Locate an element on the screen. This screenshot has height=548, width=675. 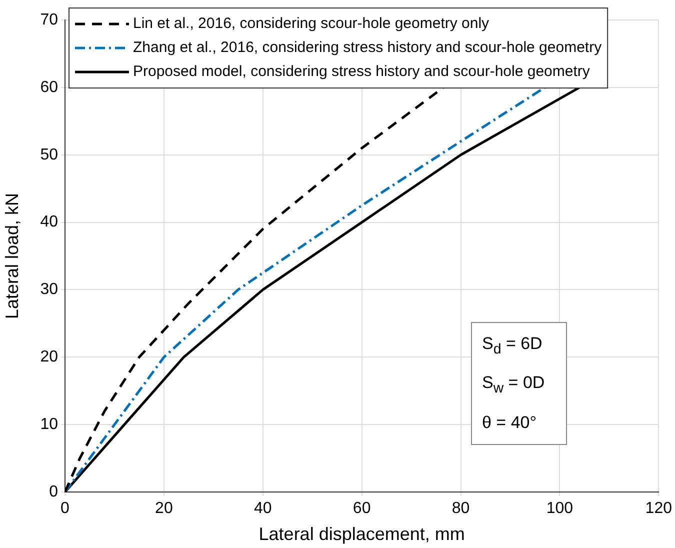
legend-label: Zhang et al., 2016, considering stress history and scour-hole geometry is located at coordinates (367, 47).